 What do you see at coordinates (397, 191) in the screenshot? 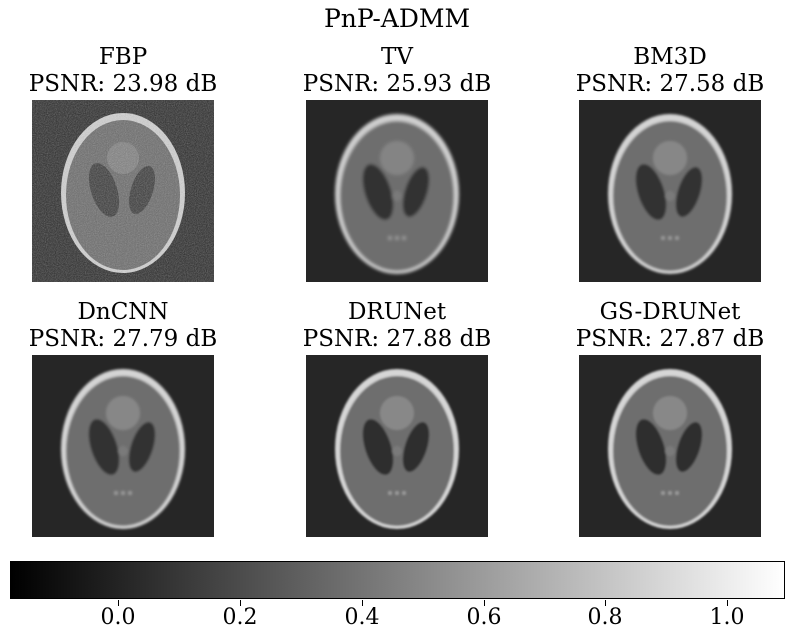
I see `tv-reconstruction-image` at bounding box center [397, 191].